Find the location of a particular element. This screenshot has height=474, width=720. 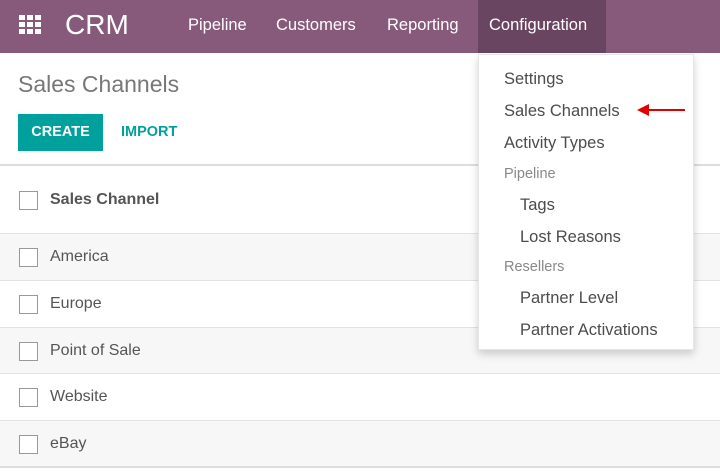

menu-header-pipeline: Pipeline is located at coordinates (530, 174).